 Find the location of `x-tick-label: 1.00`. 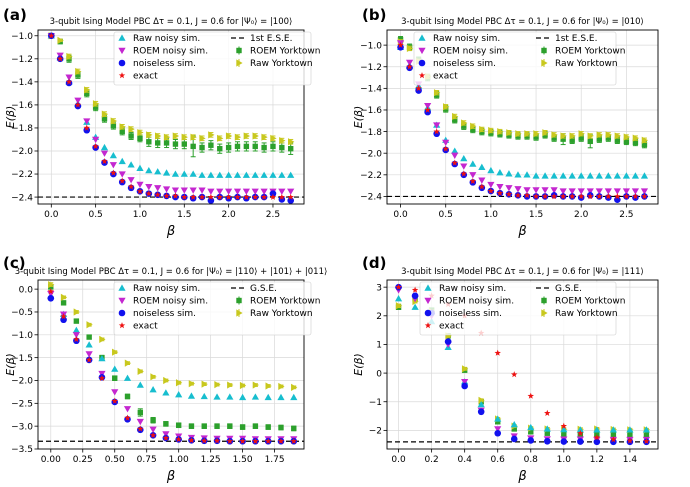

x-tick-label: 1.00 is located at coordinates (179, 460).